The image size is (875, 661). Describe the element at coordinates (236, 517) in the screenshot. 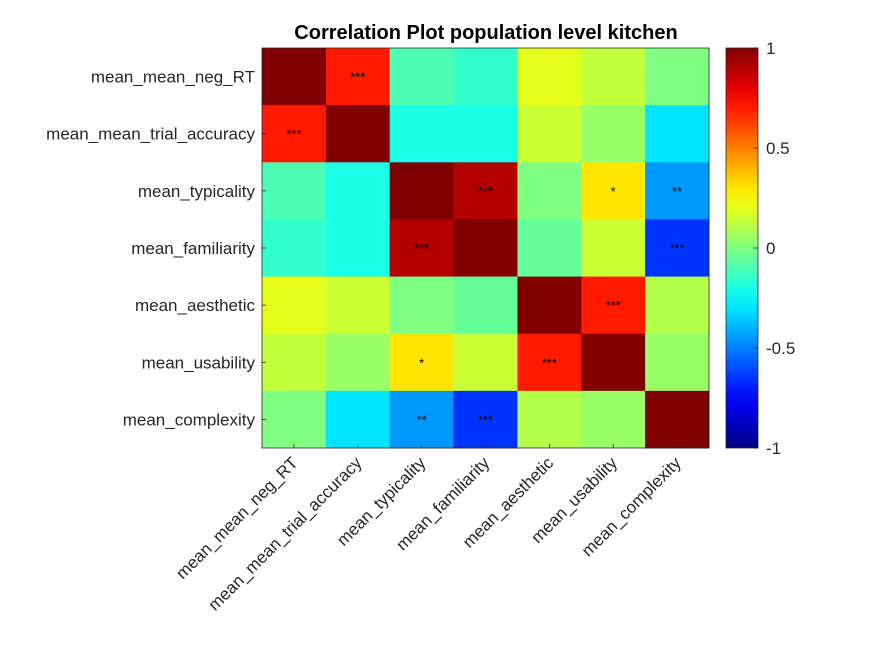

I see `x-tick-label: mean_mean_neg_RT` at that location.